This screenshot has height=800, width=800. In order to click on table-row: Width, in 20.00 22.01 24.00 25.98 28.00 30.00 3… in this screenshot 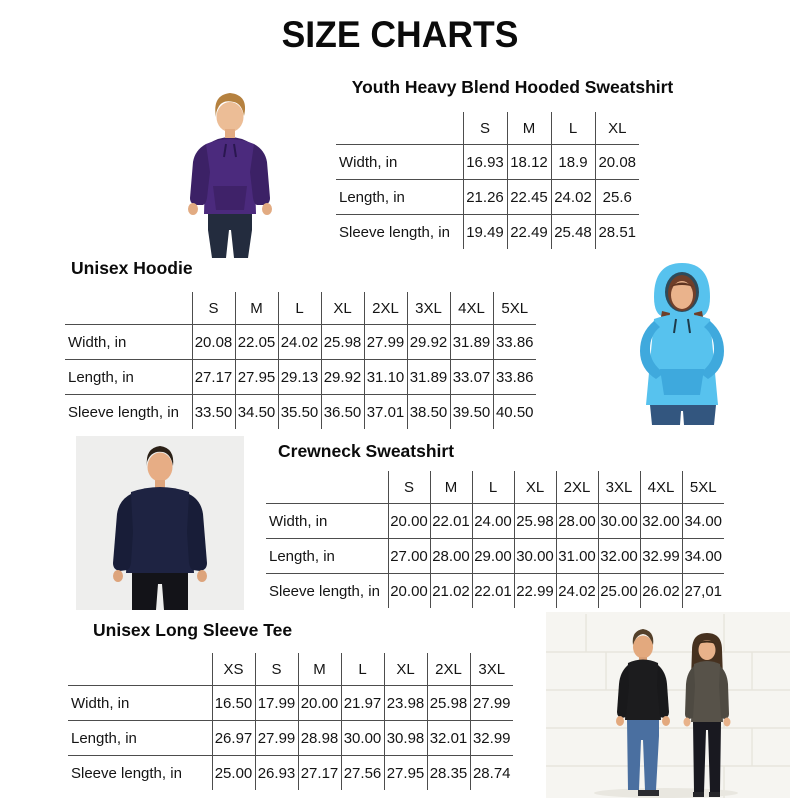, I will do `click(495, 521)`.